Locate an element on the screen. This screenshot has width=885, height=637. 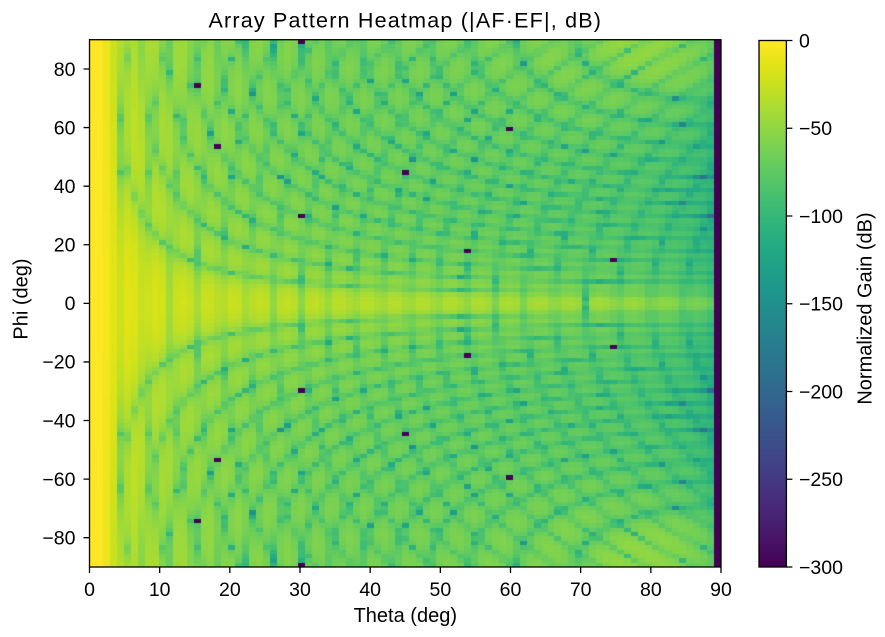
svg-text: −150 is located at coordinates (821, 305).